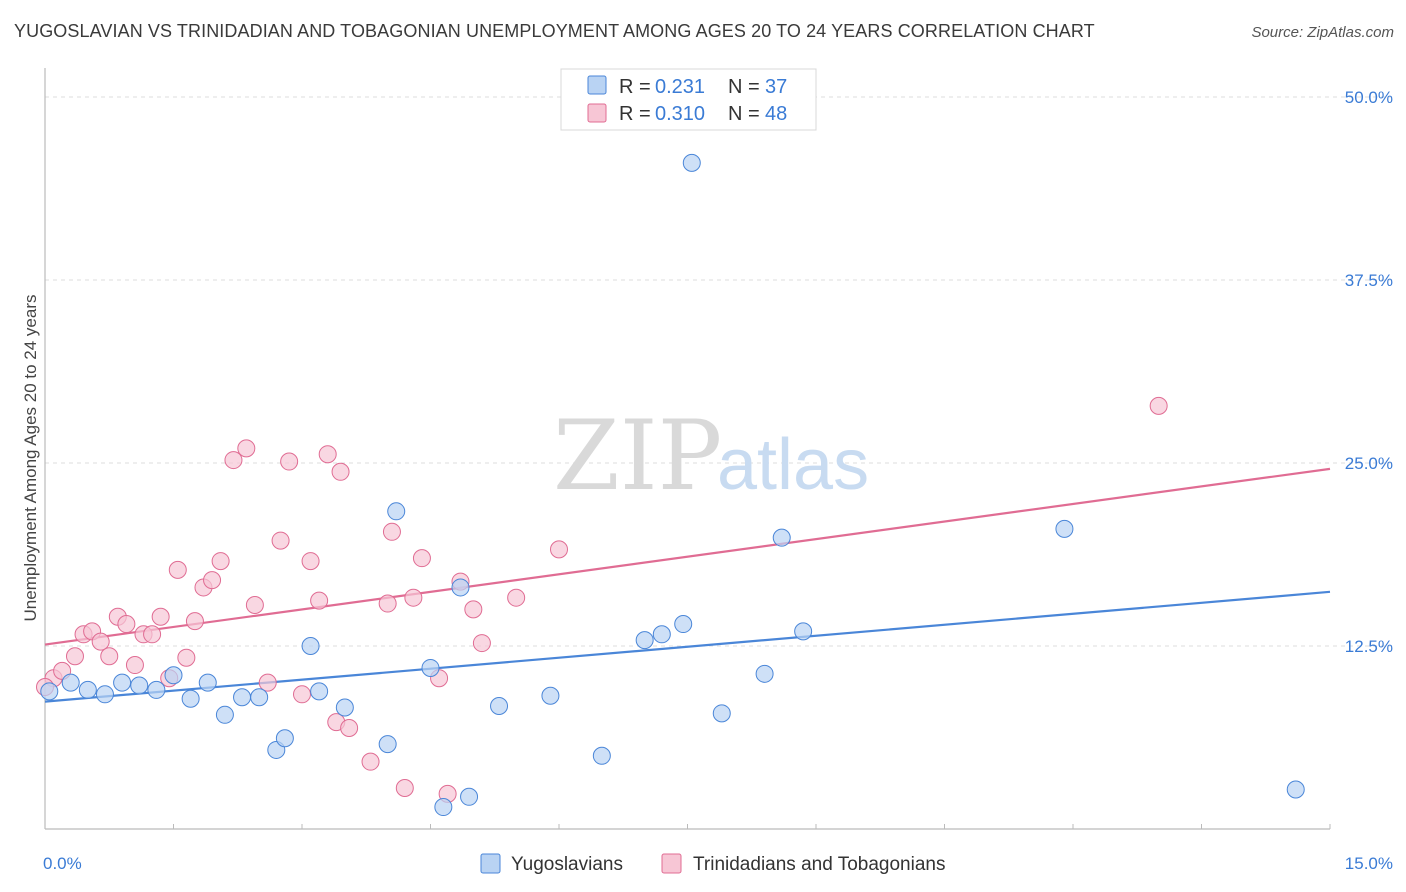  I want to click on y-tick-label-2: 37.5%, so click(1369, 280).